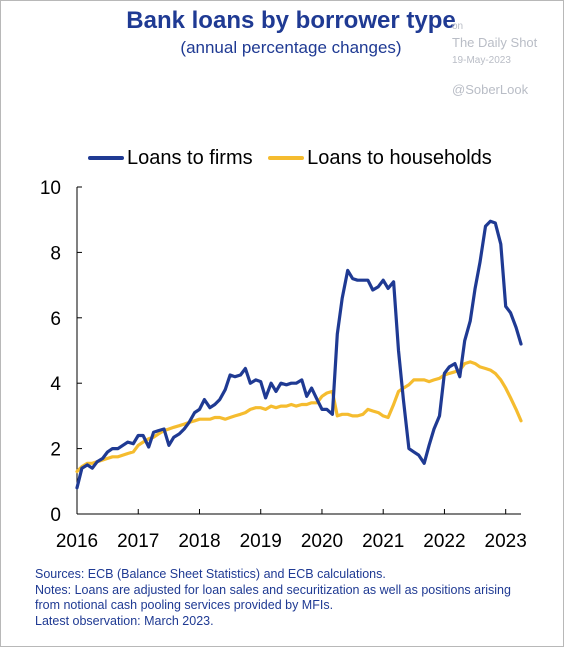 The height and width of the screenshot is (647, 564). What do you see at coordinates (444, 541) in the screenshot?
I see `x-tick-label: 2022` at bounding box center [444, 541].